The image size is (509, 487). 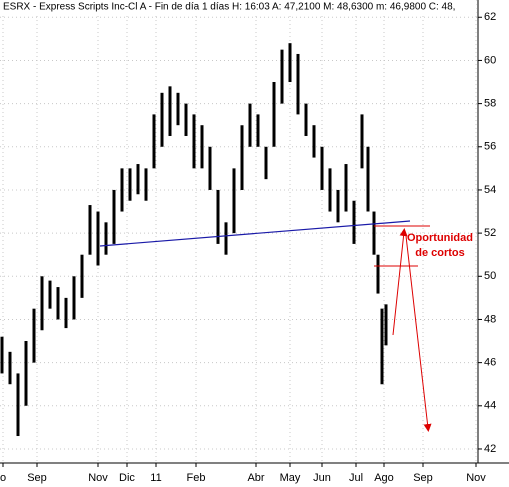 I want to click on y-tick-label: 50, so click(x=490, y=276).